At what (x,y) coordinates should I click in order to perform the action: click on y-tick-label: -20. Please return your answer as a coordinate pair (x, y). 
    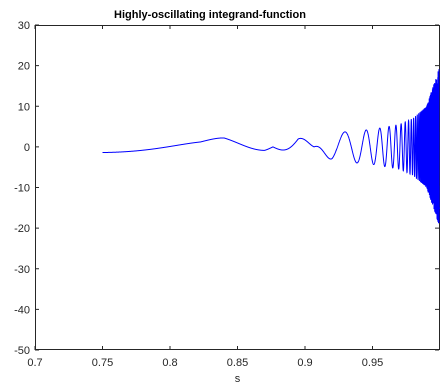
    Looking at the image, I should click on (22, 229).